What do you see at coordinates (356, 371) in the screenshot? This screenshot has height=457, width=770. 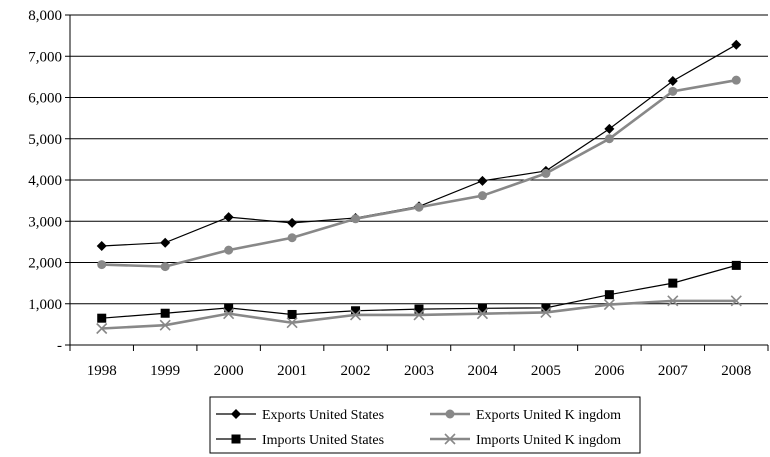 I see `x-tick-label: 2002` at bounding box center [356, 371].